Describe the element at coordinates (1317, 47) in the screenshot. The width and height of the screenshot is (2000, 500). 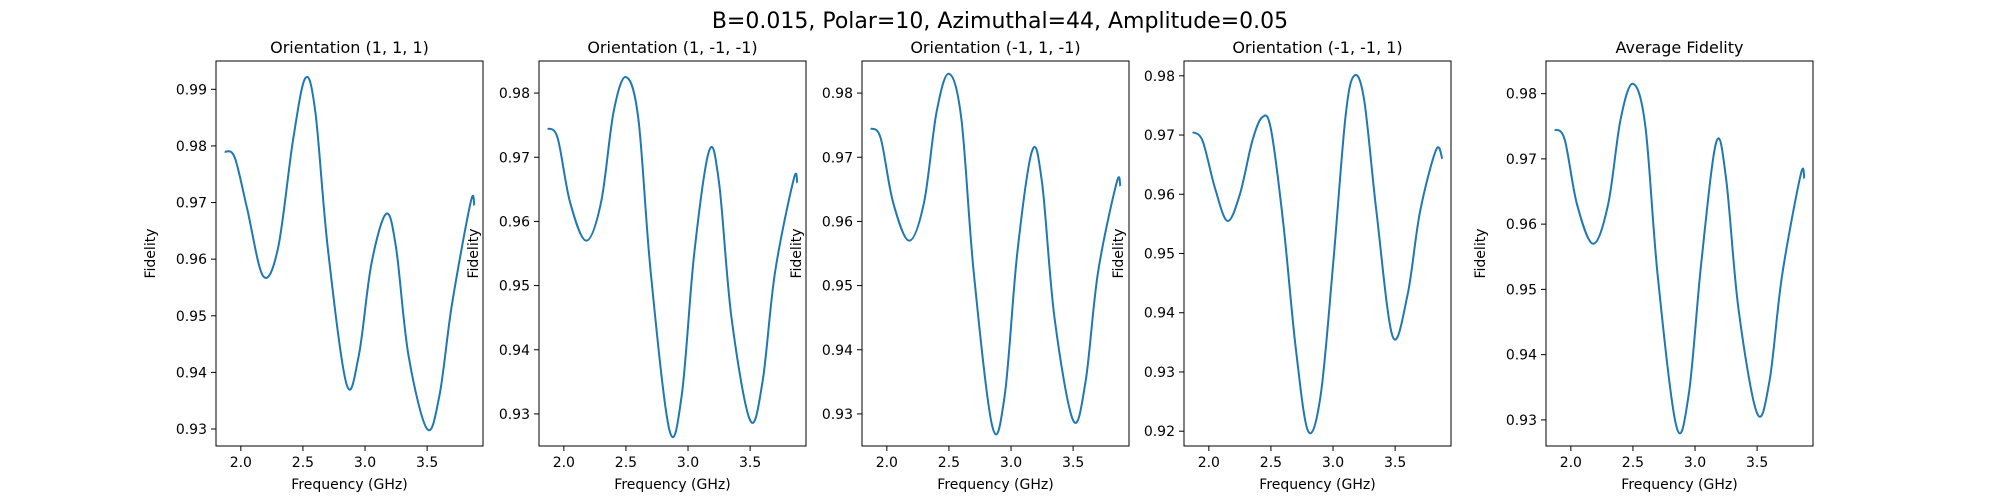
I see `subplot-title: Orientation (-1, -1, 1)` at that location.